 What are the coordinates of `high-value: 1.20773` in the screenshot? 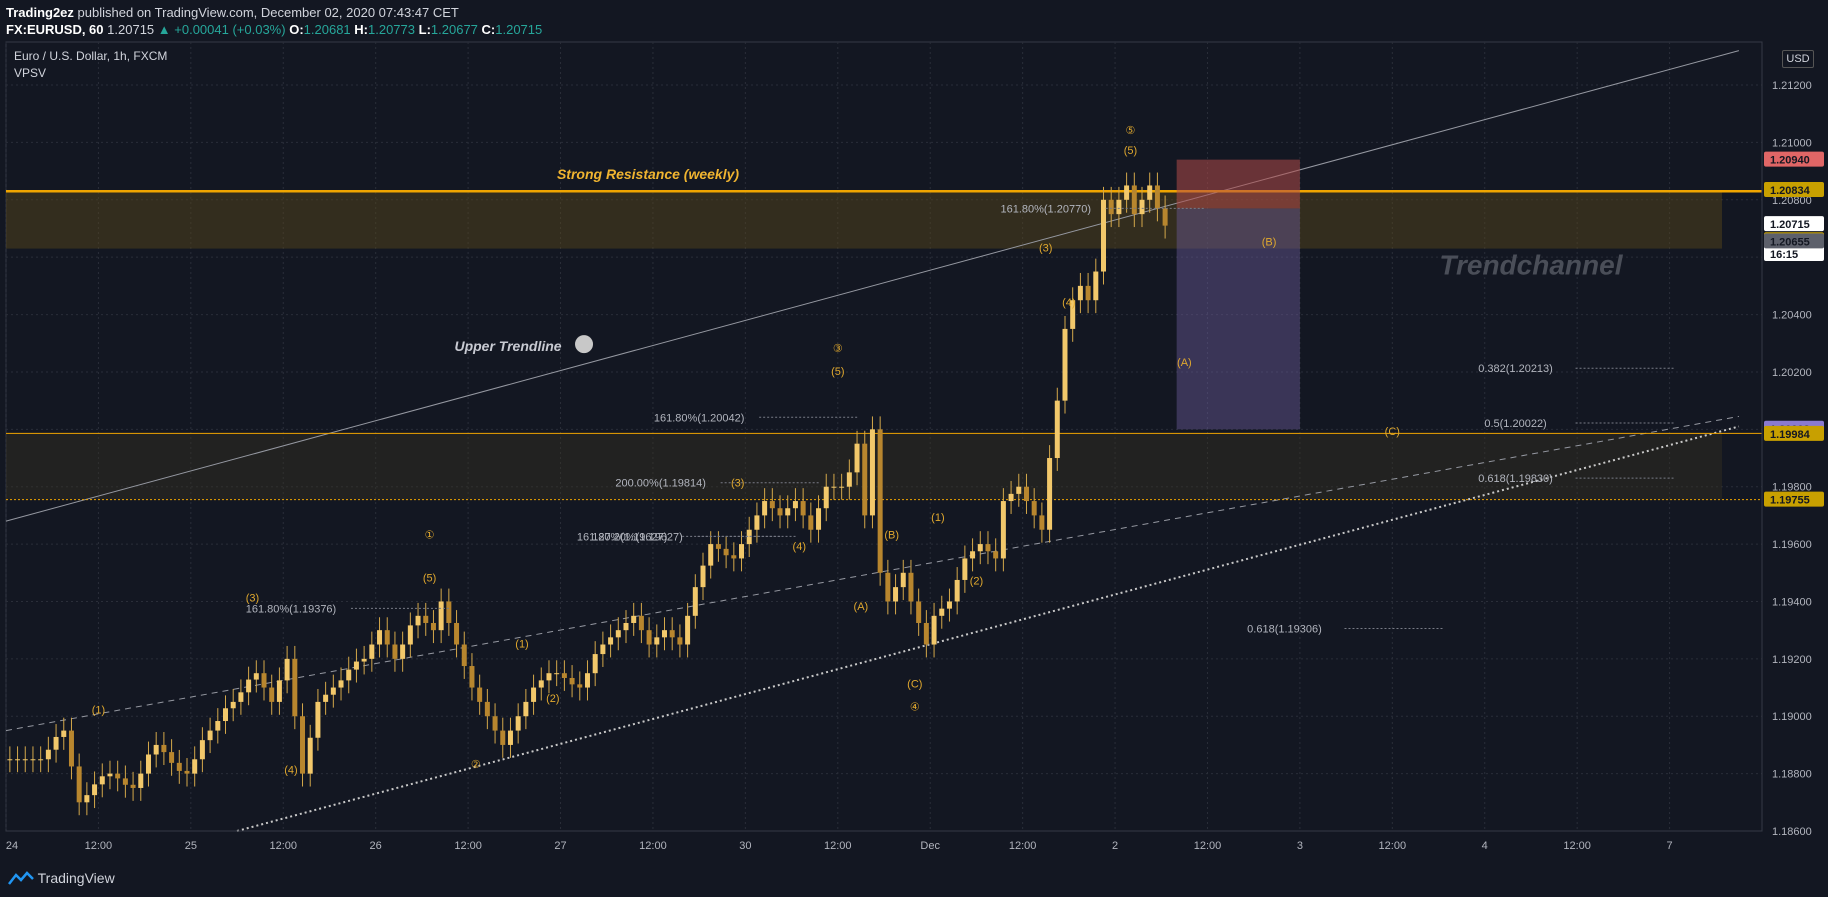 It's located at (391, 29).